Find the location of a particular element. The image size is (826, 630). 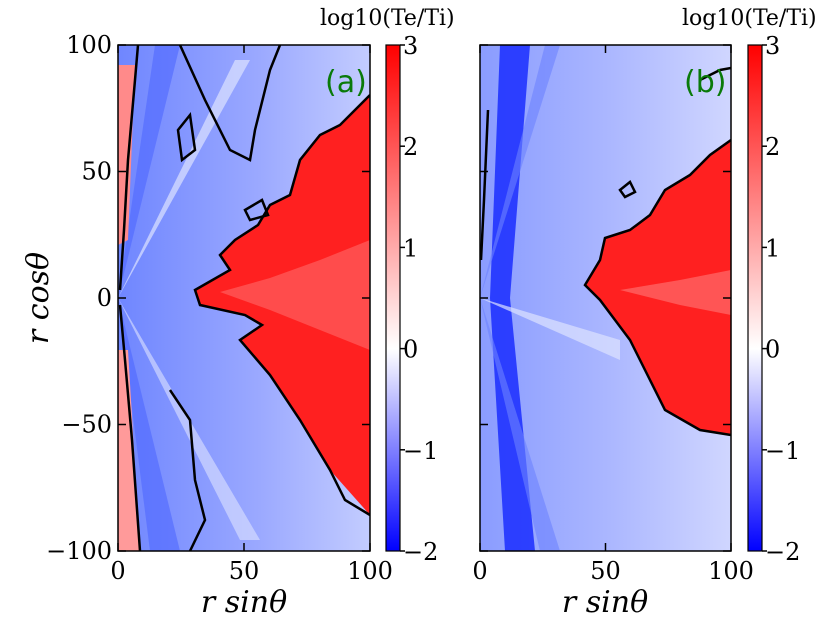

y-axis-title: r cosθ is located at coordinates (38, 298).